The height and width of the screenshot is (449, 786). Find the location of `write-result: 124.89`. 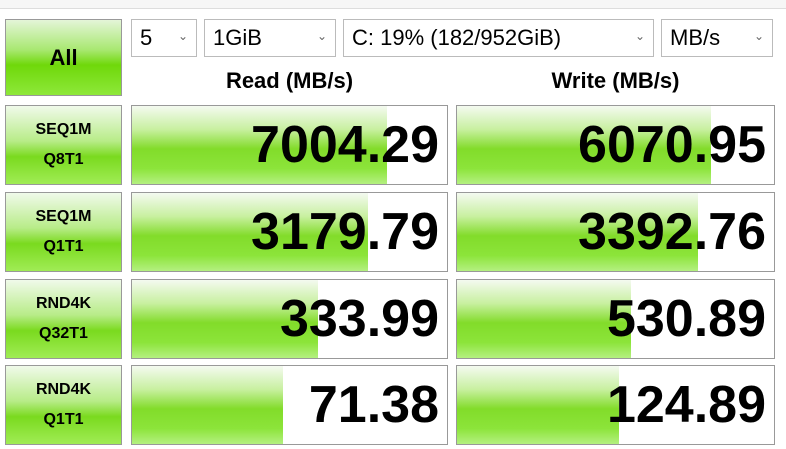

write-result: 124.89 is located at coordinates (615, 405).